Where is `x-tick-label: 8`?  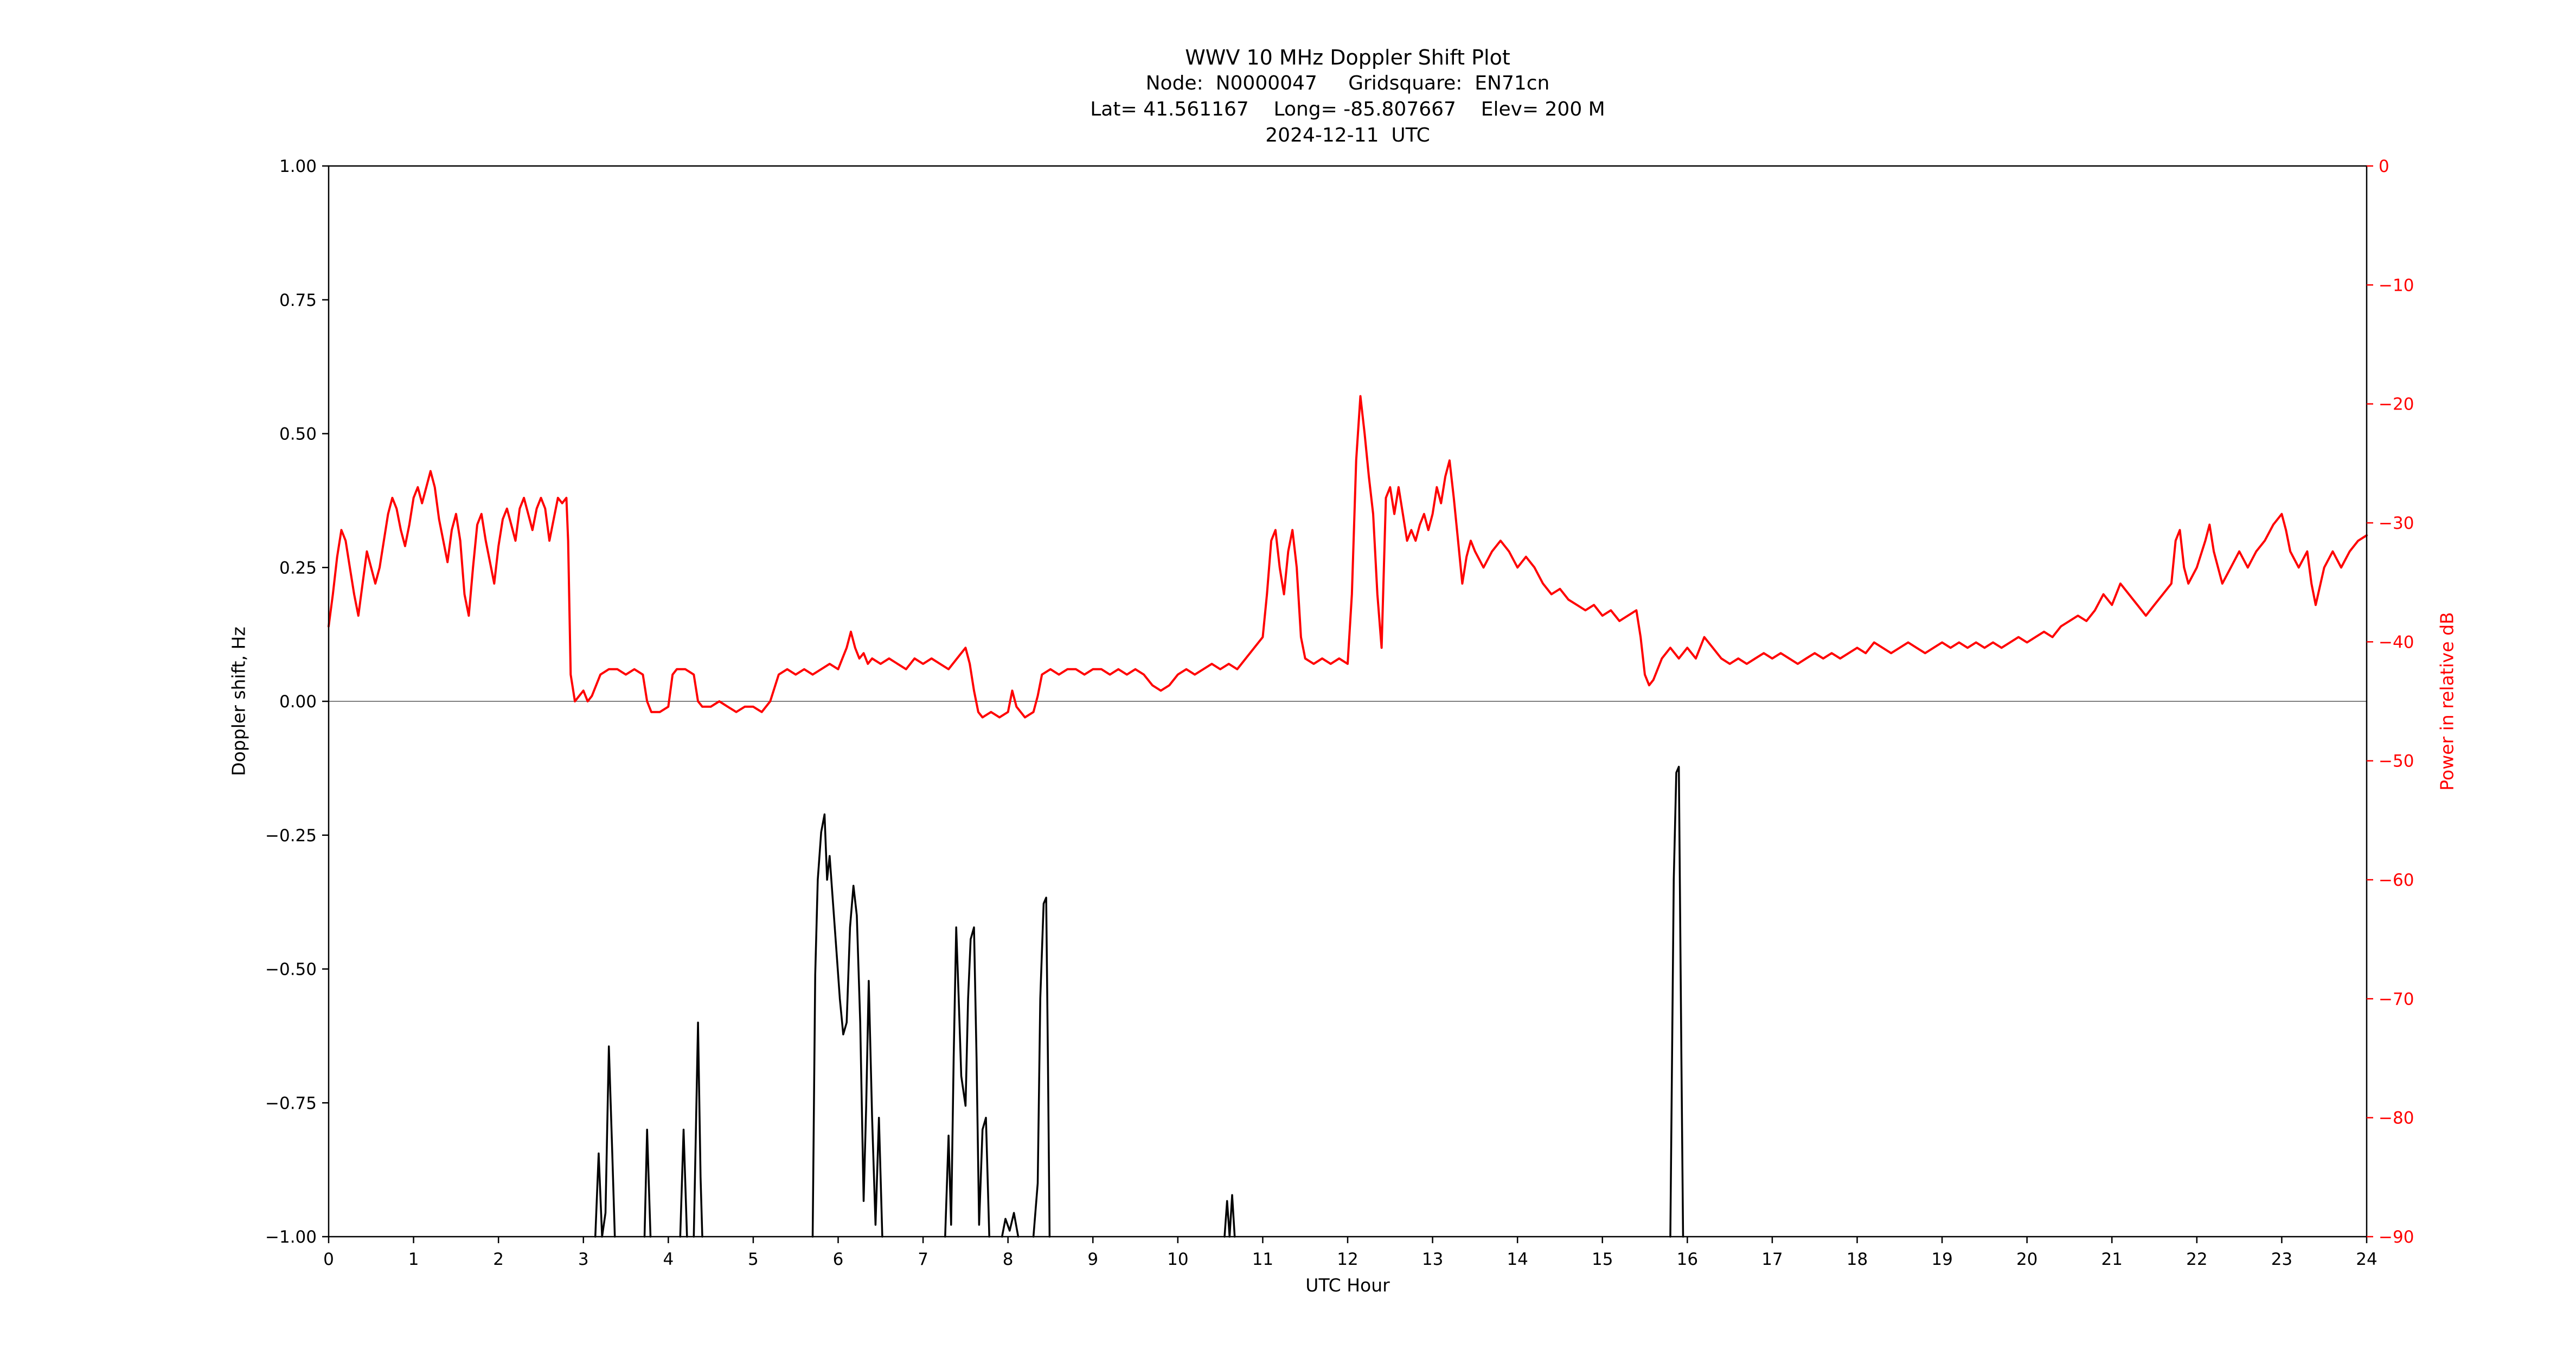 x-tick-label: 8 is located at coordinates (1008, 1259).